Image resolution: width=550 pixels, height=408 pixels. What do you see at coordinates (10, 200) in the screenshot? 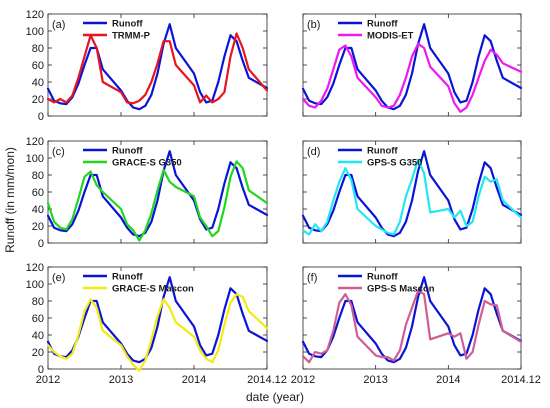
I see `y-axis-label: Runoff (in mm/mon)` at bounding box center [10, 200].